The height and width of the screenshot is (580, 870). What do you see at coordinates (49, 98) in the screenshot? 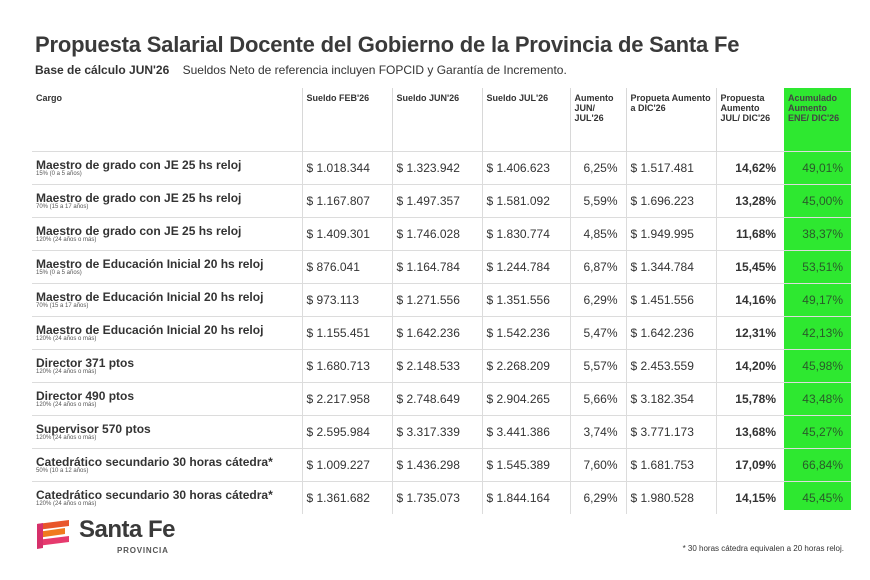
I see `column-header-cargo: Cargo` at bounding box center [49, 98].